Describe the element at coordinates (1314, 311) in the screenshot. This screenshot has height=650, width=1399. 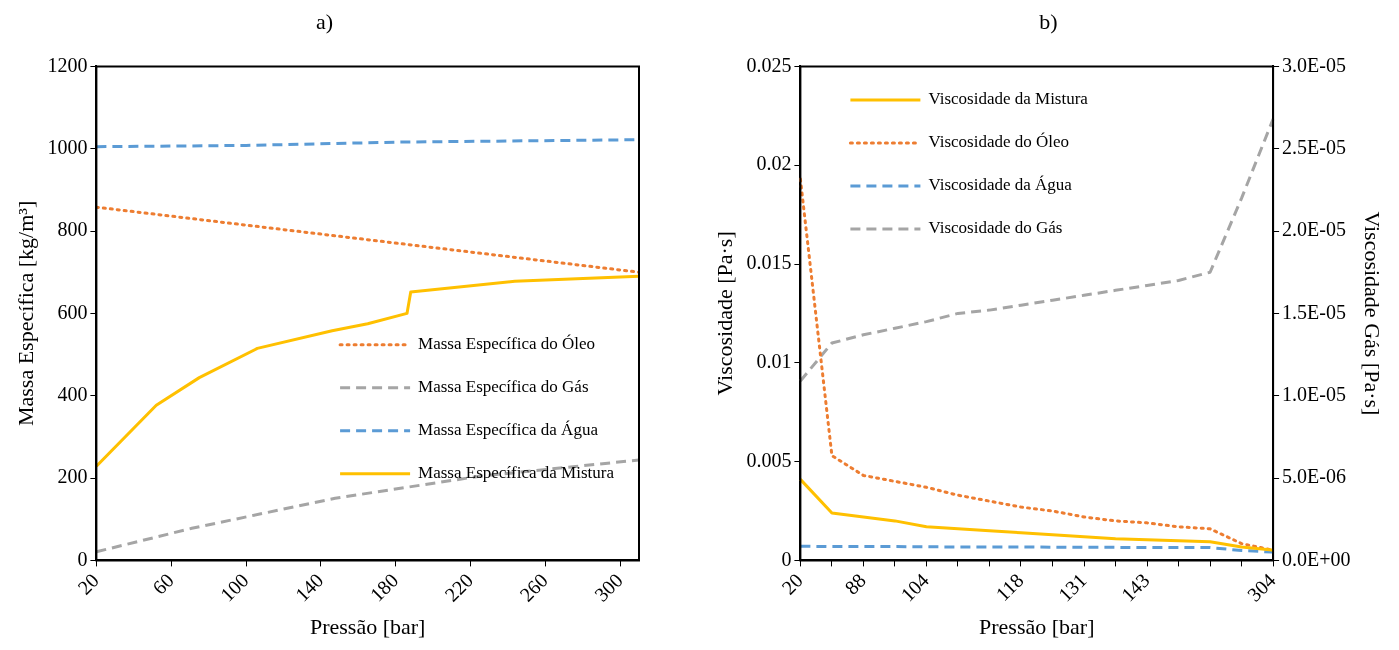
I see `y2-tick-label: 1.5E-05` at that location.